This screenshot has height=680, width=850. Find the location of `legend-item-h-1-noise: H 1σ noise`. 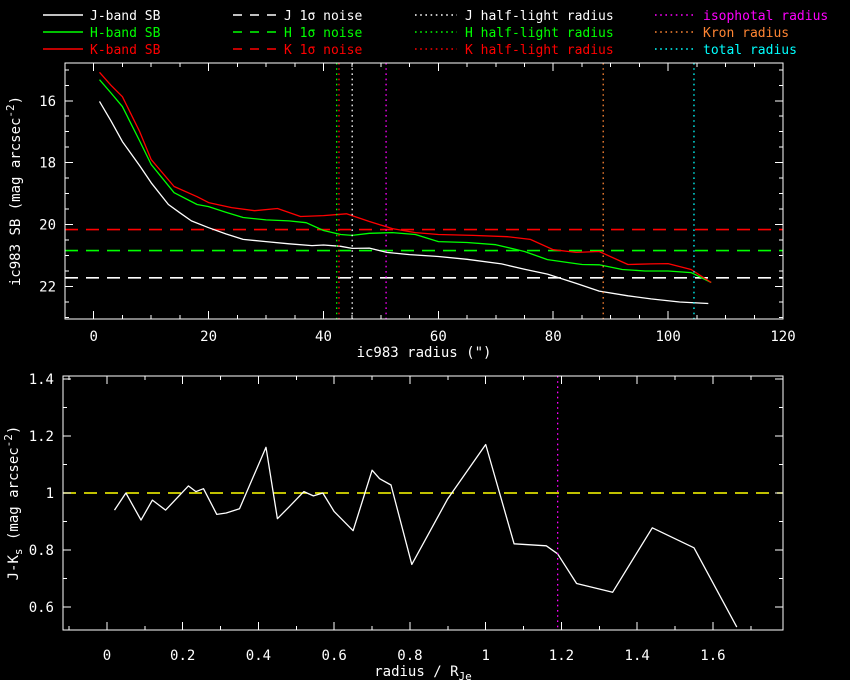

legend-item-h-1-noise: H 1σ noise is located at coordinates (297, 33).